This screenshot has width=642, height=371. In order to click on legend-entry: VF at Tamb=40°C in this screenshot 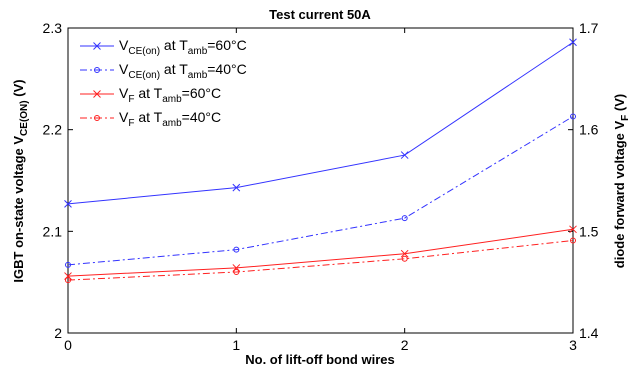, I will do `click(150, 119)`.